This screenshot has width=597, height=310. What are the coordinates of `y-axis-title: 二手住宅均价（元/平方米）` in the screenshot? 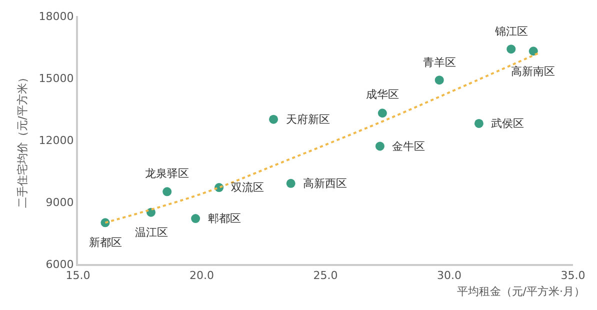 It's located at (22, 140).